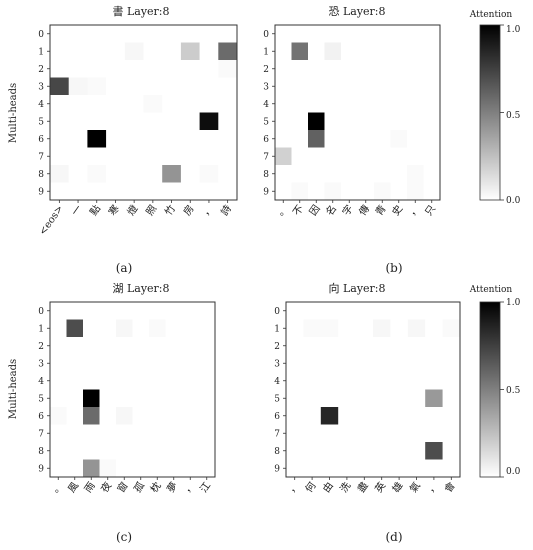  What do you see at coordinates (347, 398) in the screenshot?
I see `panel-d-cell-r5-c3` at bounding box center [347, 398].